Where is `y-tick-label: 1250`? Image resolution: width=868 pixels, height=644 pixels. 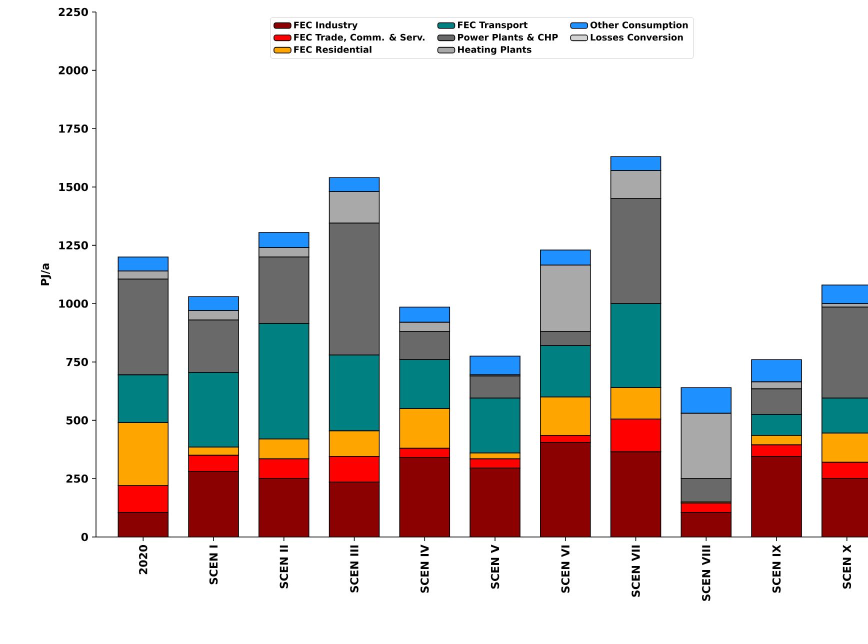 y-tick-label: 1250 is located at coordinates (73, 245).